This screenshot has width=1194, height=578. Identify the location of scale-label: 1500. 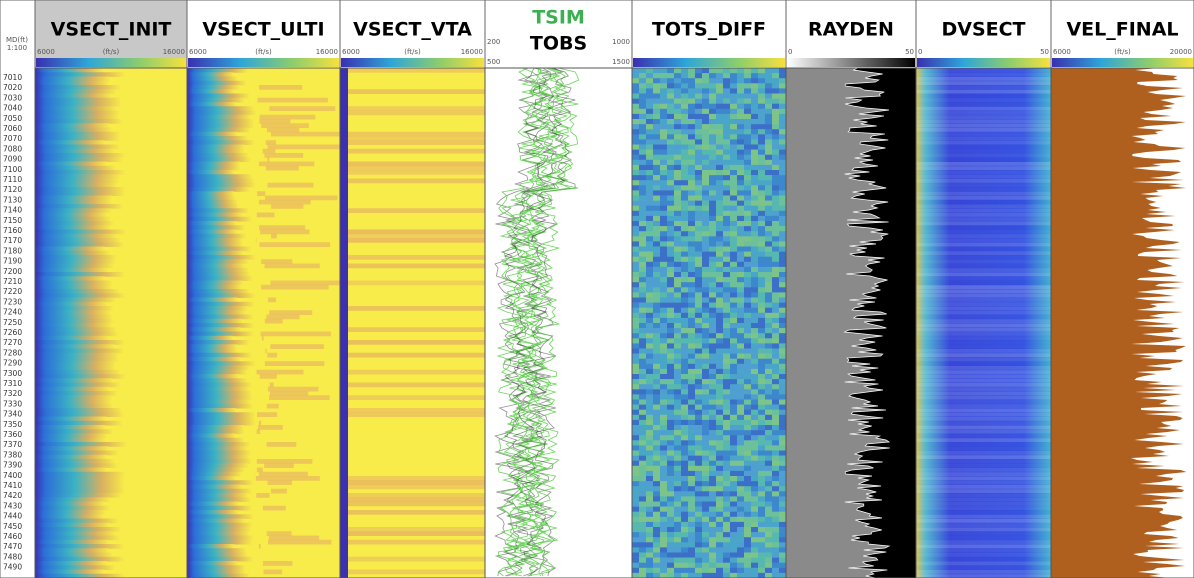
(621, 62).